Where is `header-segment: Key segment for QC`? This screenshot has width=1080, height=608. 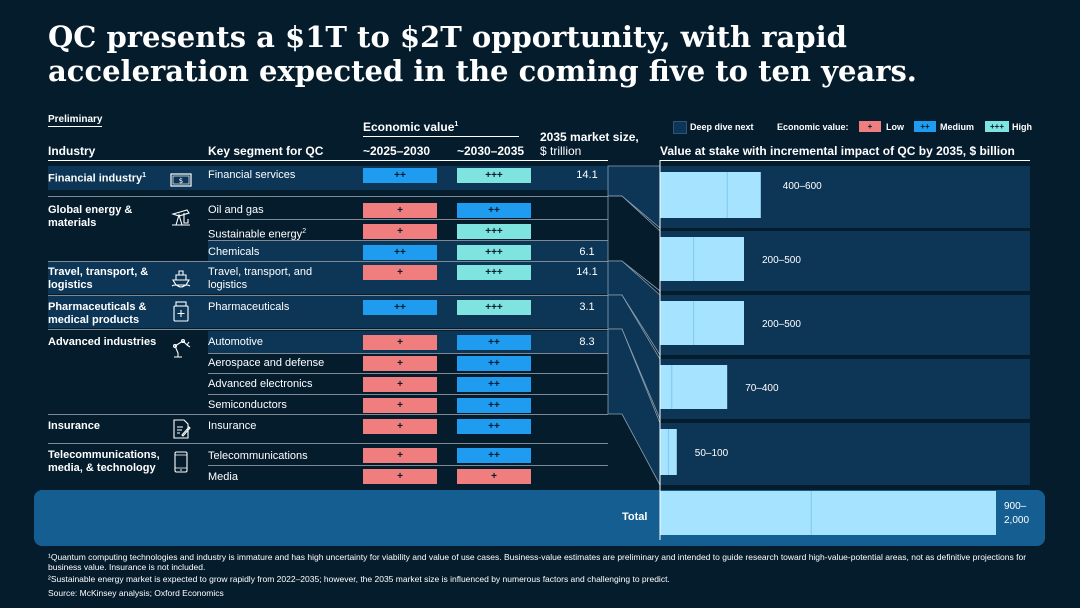
header-segment: Key segment for QC is located at coordinates (266, 151).